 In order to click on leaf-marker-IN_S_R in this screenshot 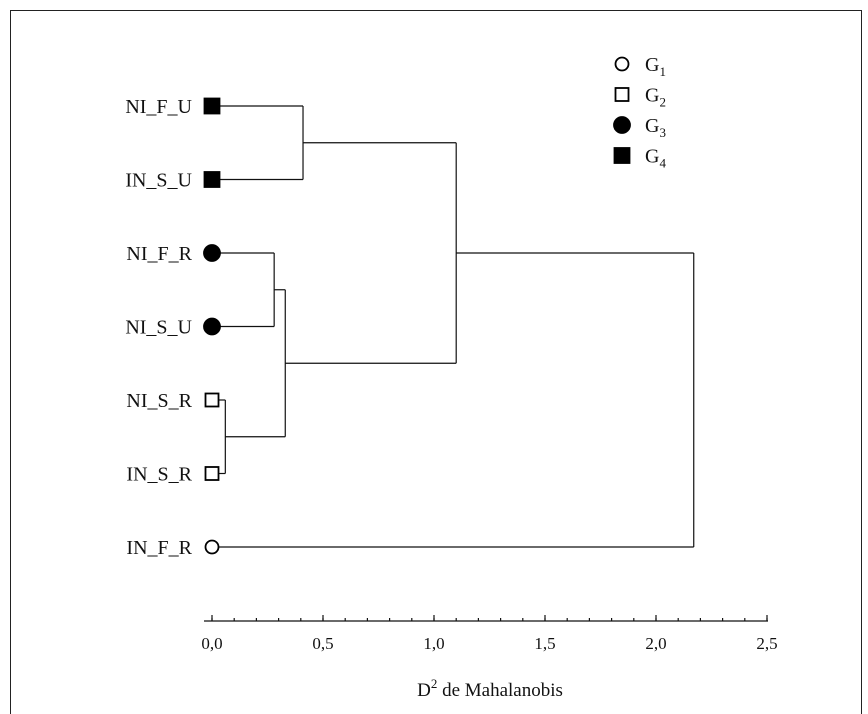, I will do `click(212, 473)`.